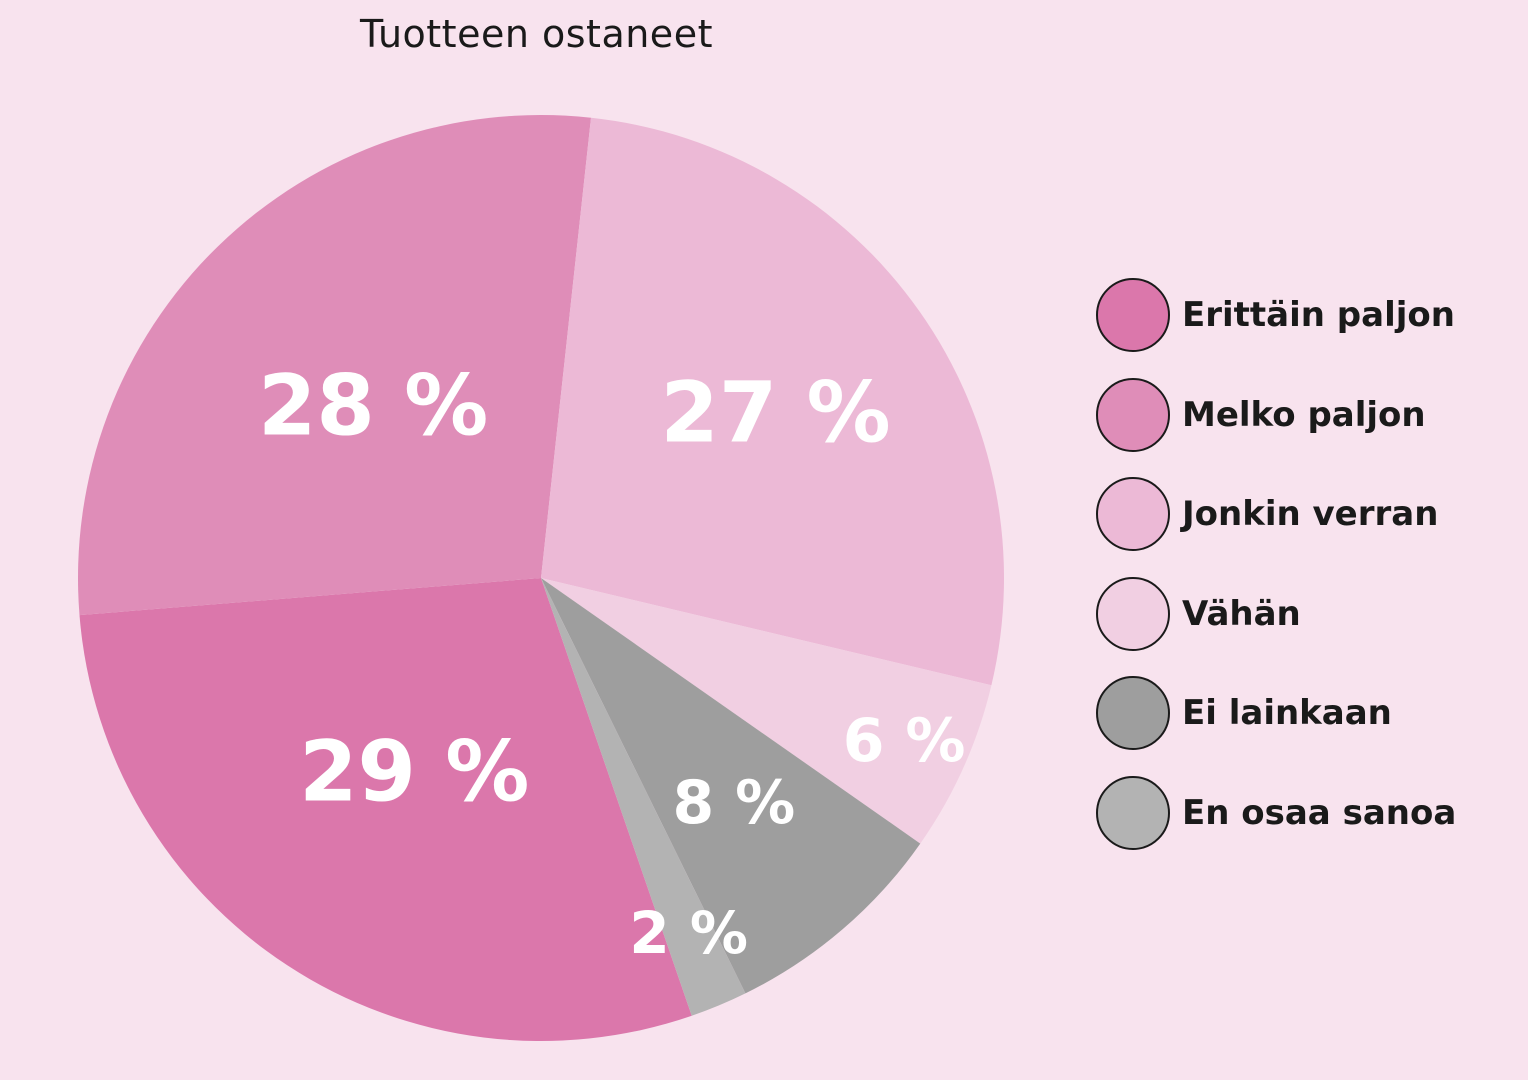 This screenshot has width=1528, height=1080. I want to click on slice-value-label: 2 %, so click(688, 933).